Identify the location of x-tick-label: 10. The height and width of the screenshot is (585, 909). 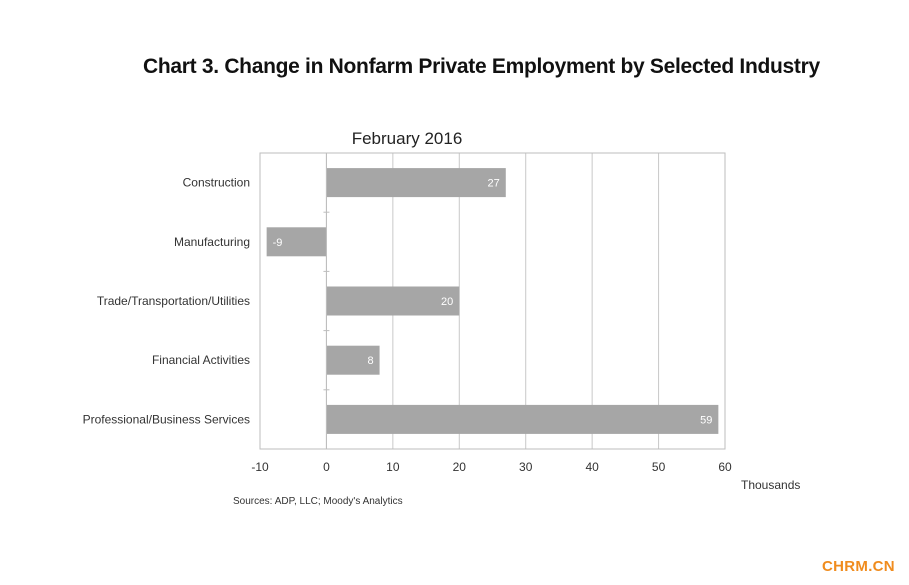
(393, 467).